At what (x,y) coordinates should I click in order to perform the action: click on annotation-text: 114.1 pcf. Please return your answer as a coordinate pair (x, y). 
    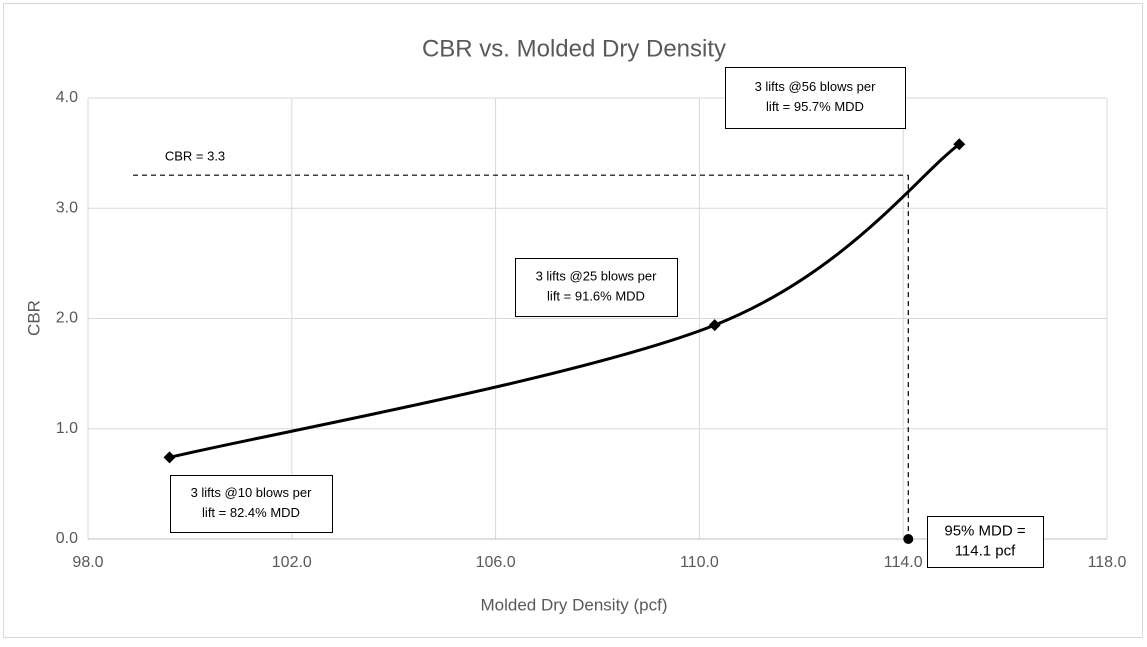
    Looking at the image, I should click on (985, 550).